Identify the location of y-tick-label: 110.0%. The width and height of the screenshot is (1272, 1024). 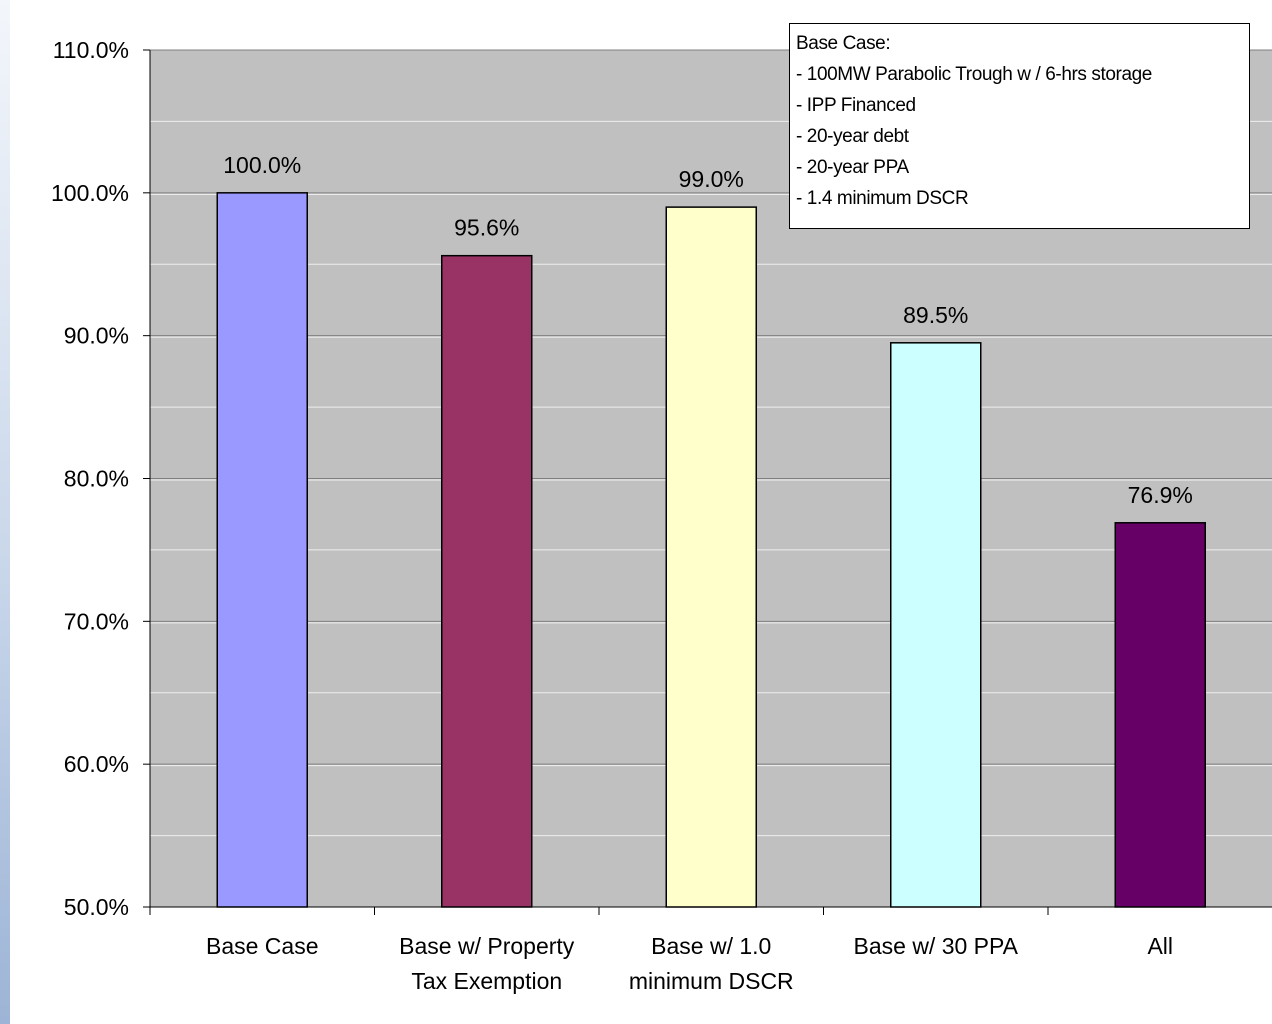
(91, 50).